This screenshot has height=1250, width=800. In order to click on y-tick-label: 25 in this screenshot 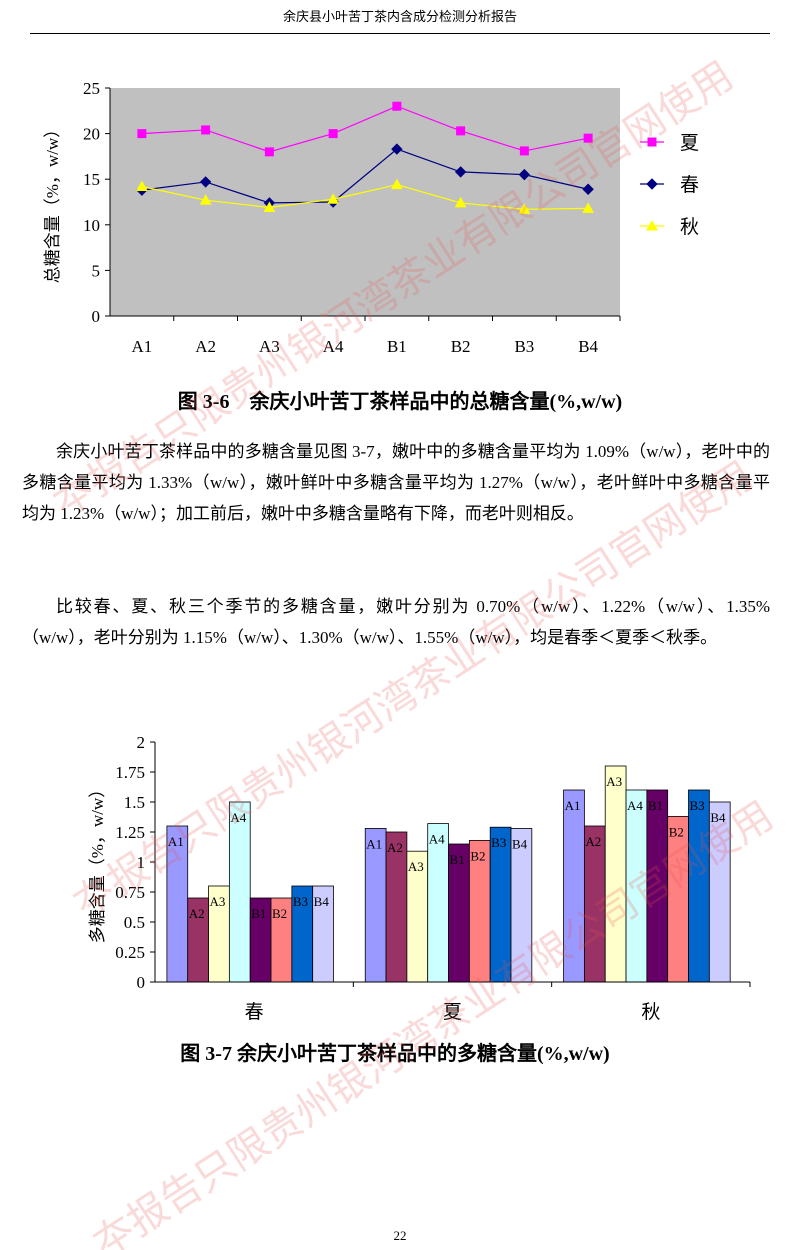, I will do `click(91, 88)`.